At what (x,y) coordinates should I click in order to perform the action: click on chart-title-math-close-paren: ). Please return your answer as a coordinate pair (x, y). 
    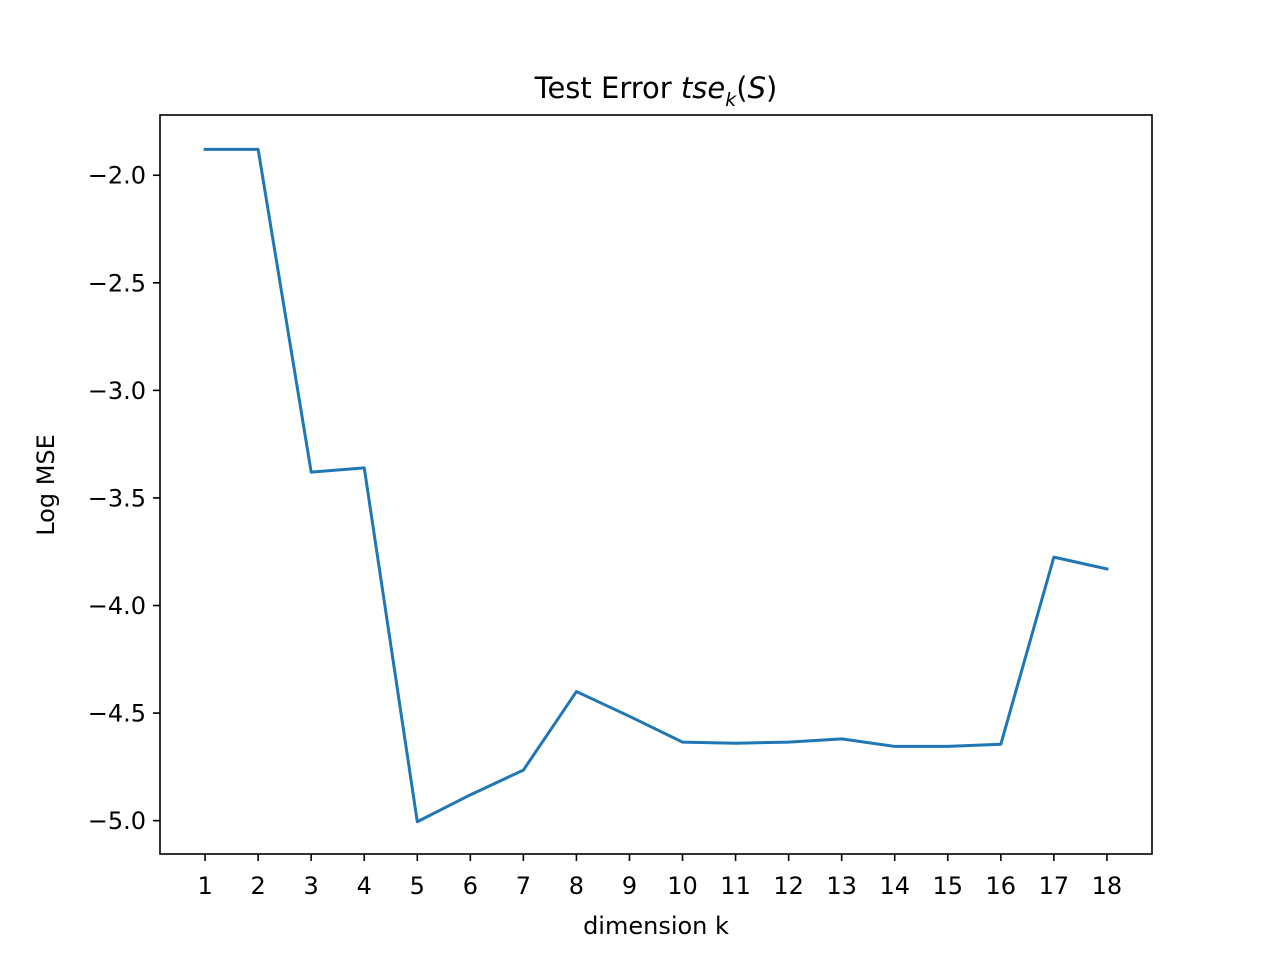
    Looking at the image, I should click on (771, 88).